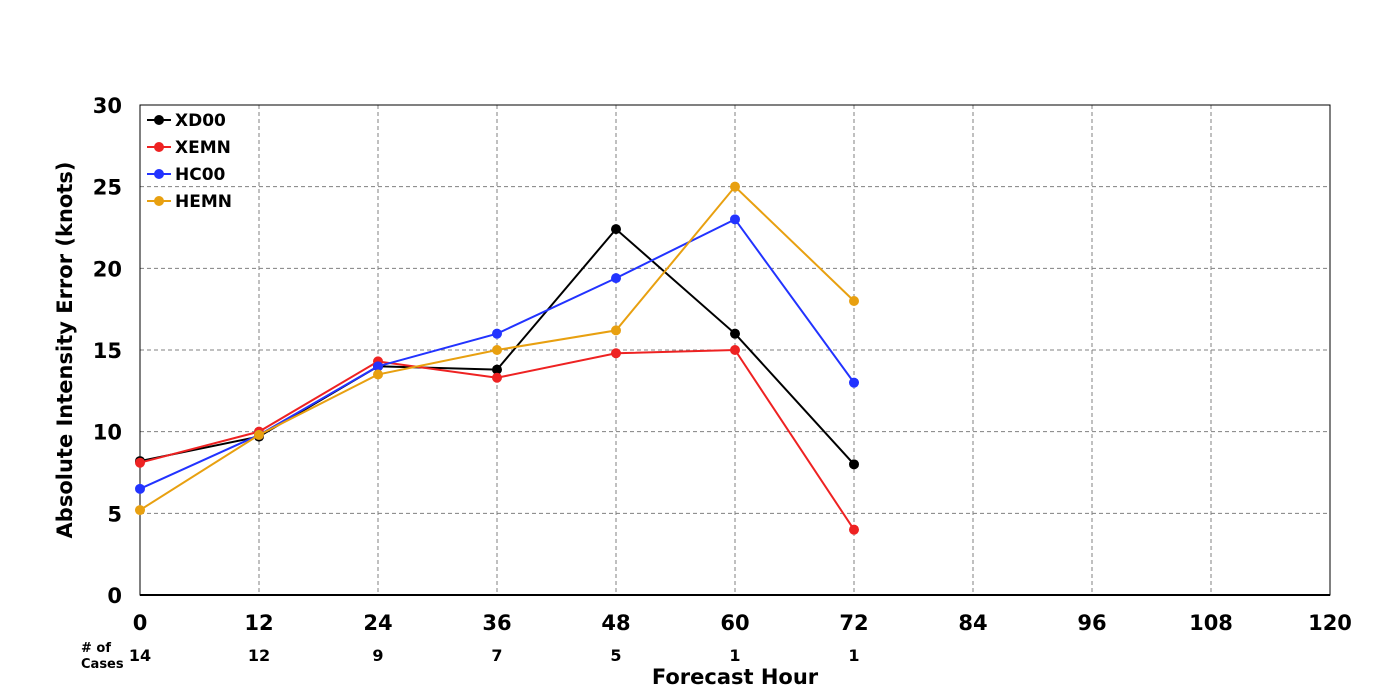 This screenshot has width=1400, height=700. What do you see at coordinates (200, 121) in the screenshot?
I see `legend-label: XD00` at bounding box center [200, 121].